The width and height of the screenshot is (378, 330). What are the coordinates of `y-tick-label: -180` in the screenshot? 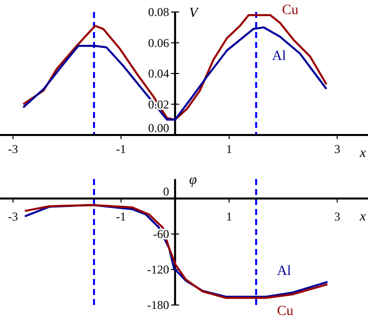 It's located at (158, 305).